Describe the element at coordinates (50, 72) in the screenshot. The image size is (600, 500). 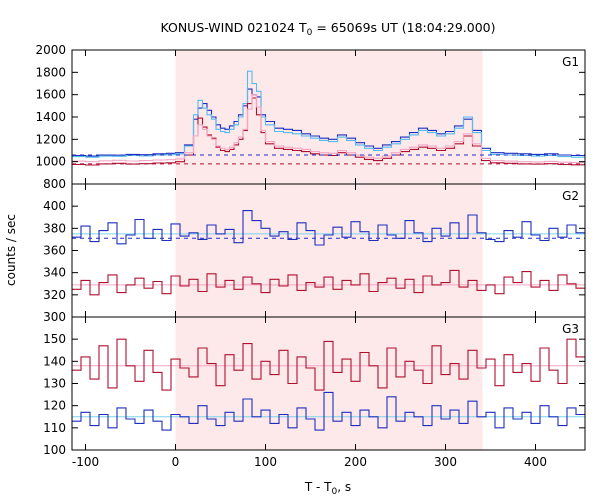
I see `y-tick-label: 1800` at that location.